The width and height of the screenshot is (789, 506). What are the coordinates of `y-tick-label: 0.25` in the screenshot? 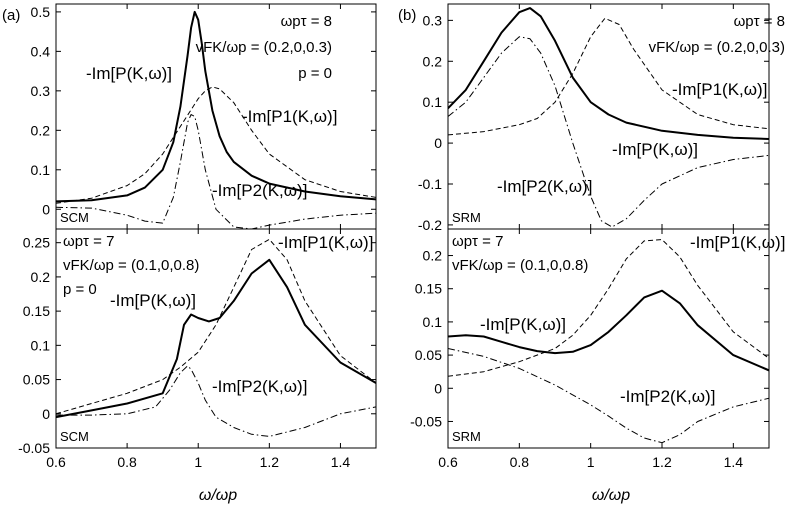 It's located at (36, 243).